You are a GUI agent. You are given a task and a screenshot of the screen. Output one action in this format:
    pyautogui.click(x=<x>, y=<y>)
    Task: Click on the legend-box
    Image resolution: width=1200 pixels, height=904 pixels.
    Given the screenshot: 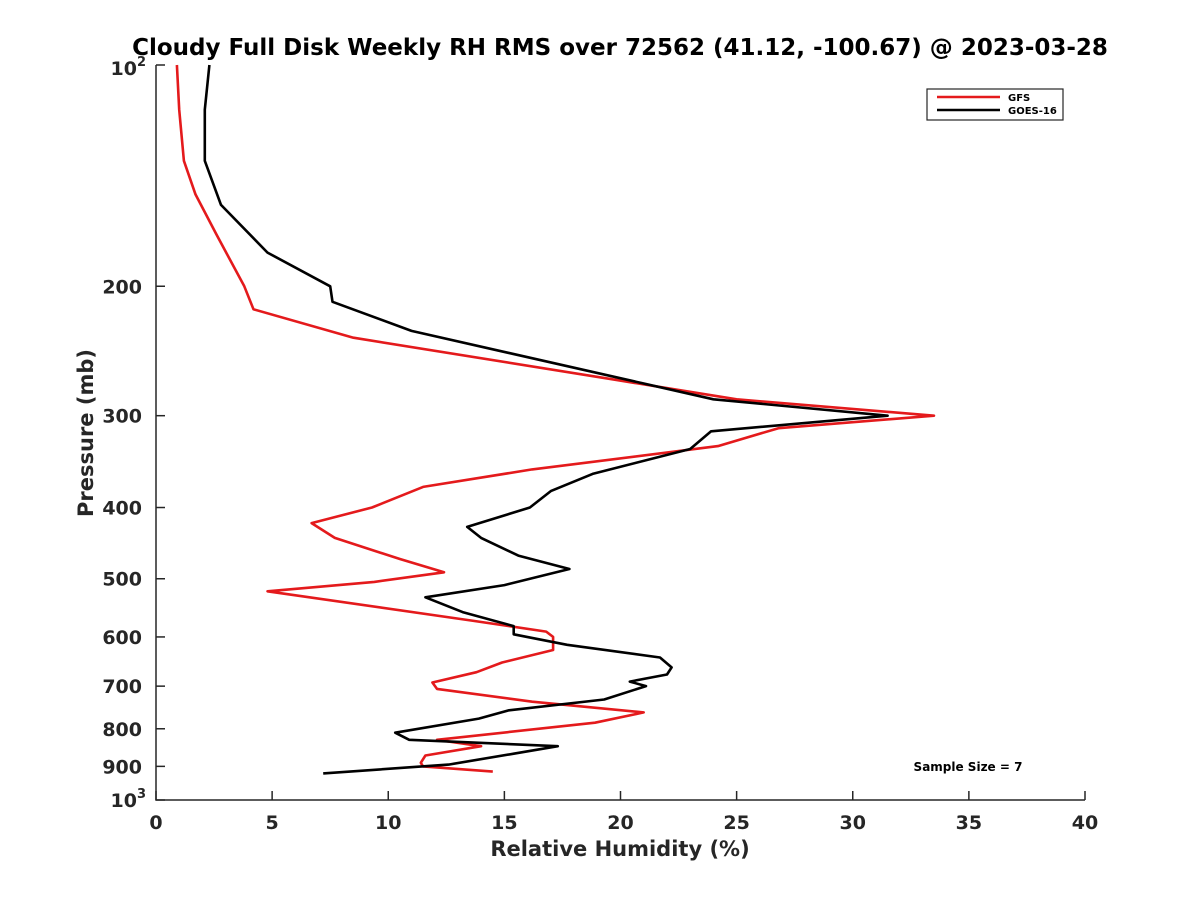 What is the action you would take?
    pyautogui.click(x=995, y=104)
    